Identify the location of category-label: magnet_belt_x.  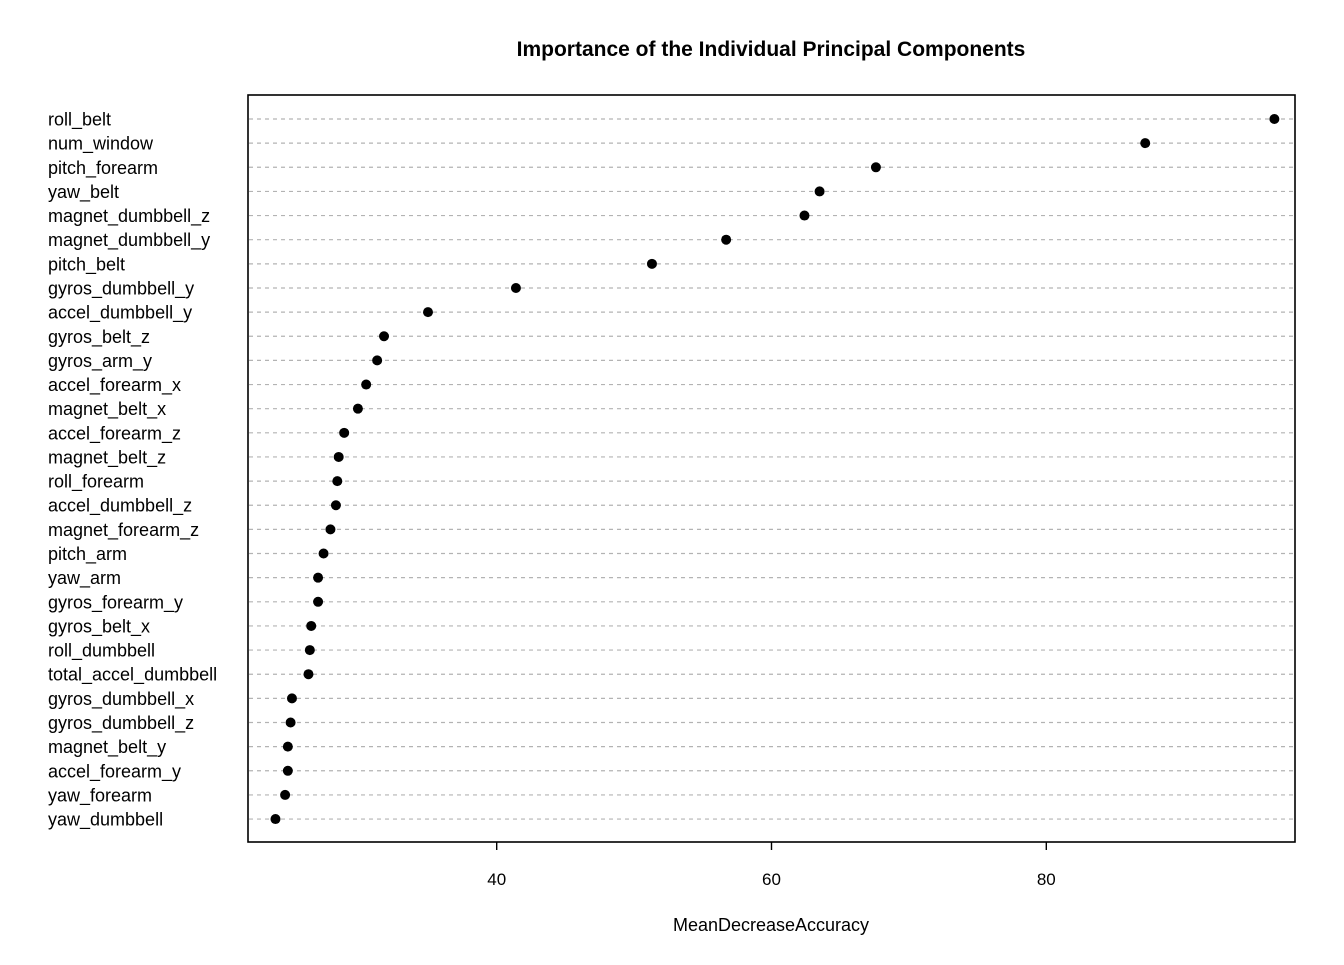
(107, 409).